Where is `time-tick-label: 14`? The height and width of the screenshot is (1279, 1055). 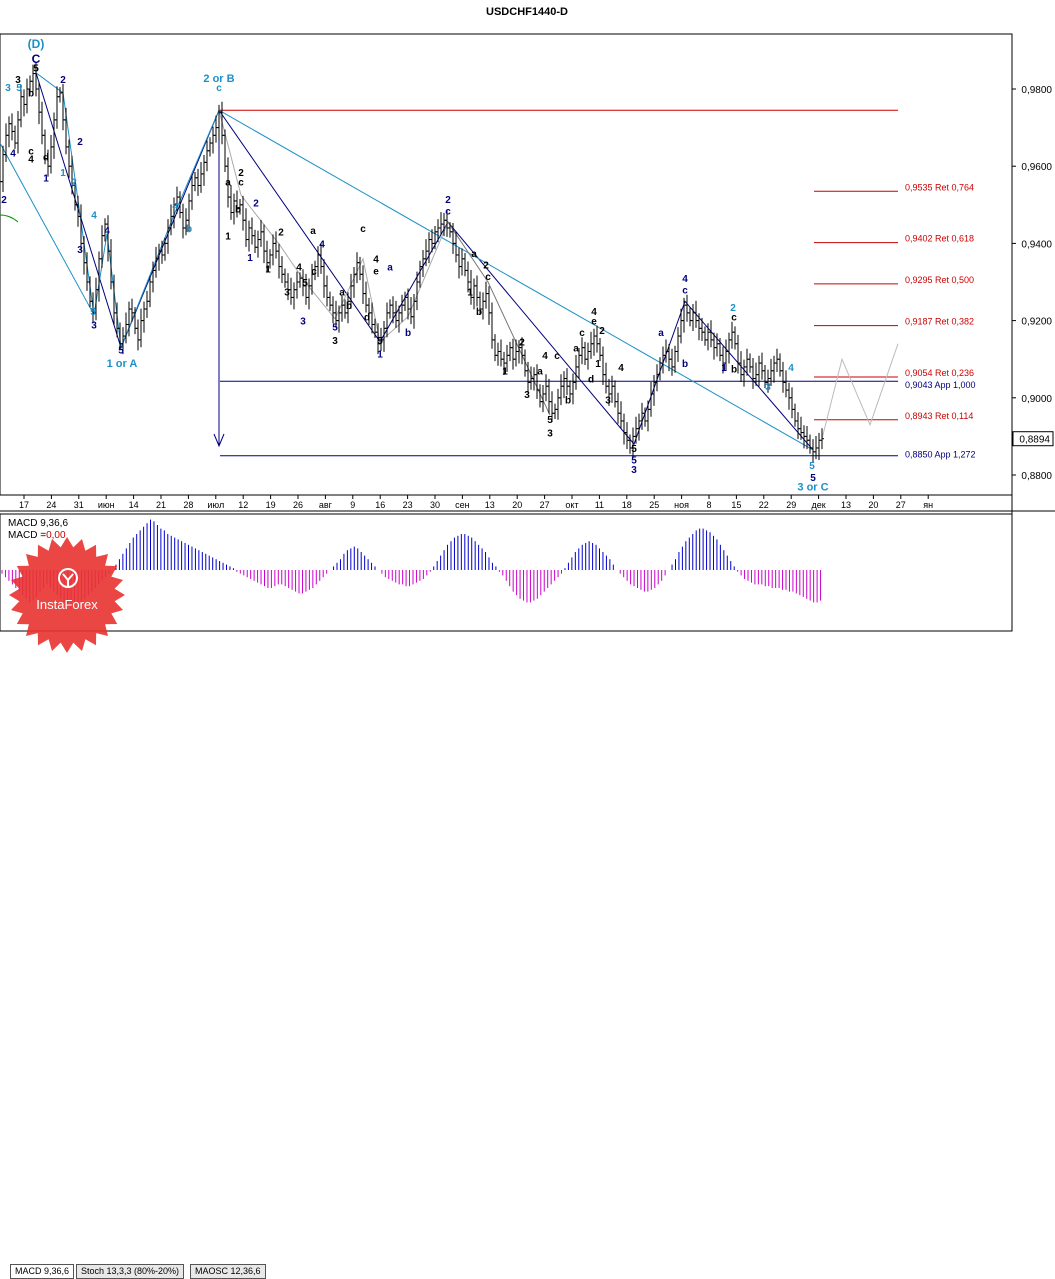
time-tick-label: 14 is located at coordinates (134, 505).